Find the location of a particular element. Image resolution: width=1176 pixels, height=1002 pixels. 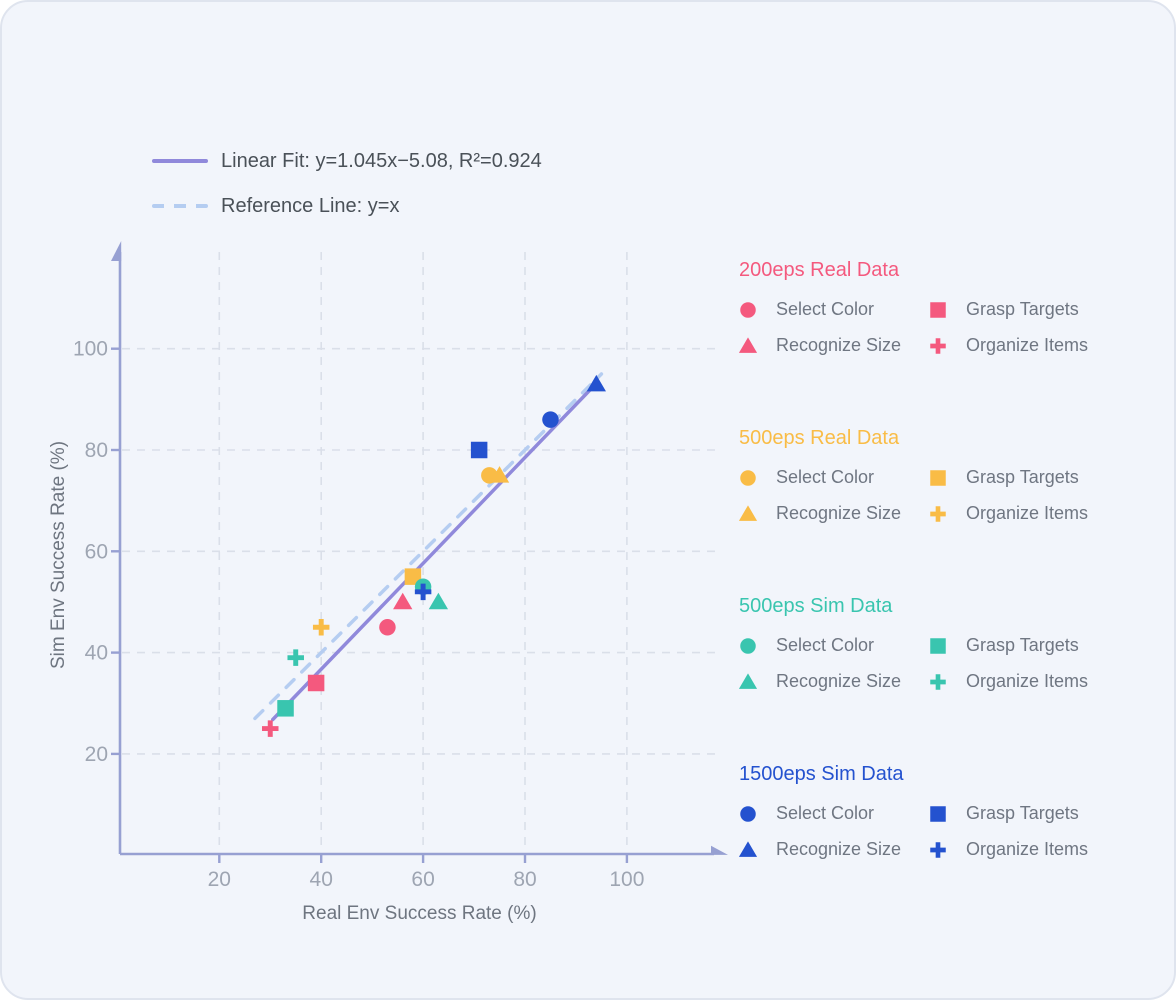

y-tick-label-60: 60 is located at coordinates (96, 551).